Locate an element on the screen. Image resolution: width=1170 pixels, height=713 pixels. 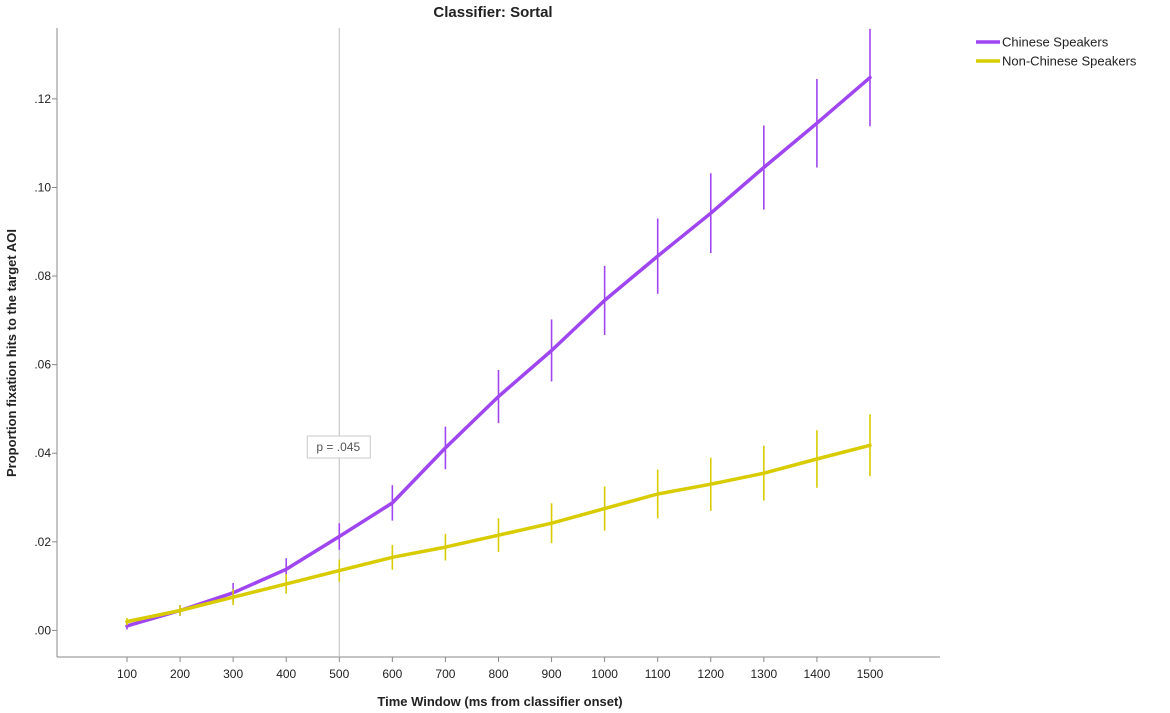
y-tick-label: .06 is located at coordinates (42, 365).